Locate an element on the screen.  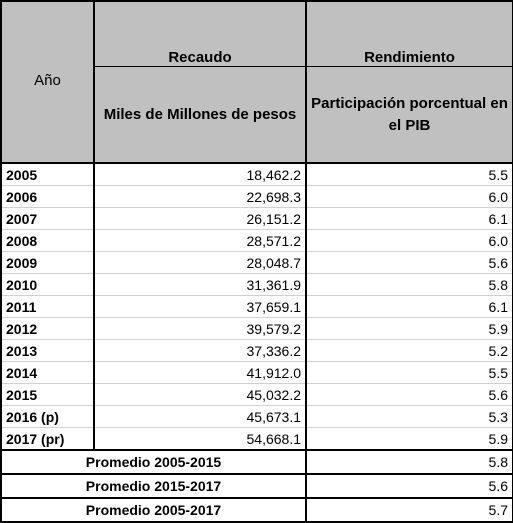
recaudo-cell: 37,336.2 is located at coordinates (200, 350).